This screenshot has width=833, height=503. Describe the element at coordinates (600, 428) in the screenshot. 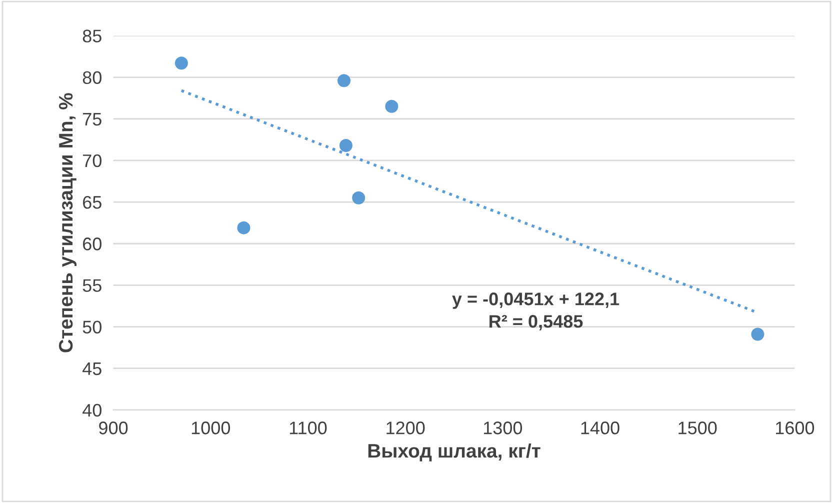

I see `x-tick-label: 1400` at that location.